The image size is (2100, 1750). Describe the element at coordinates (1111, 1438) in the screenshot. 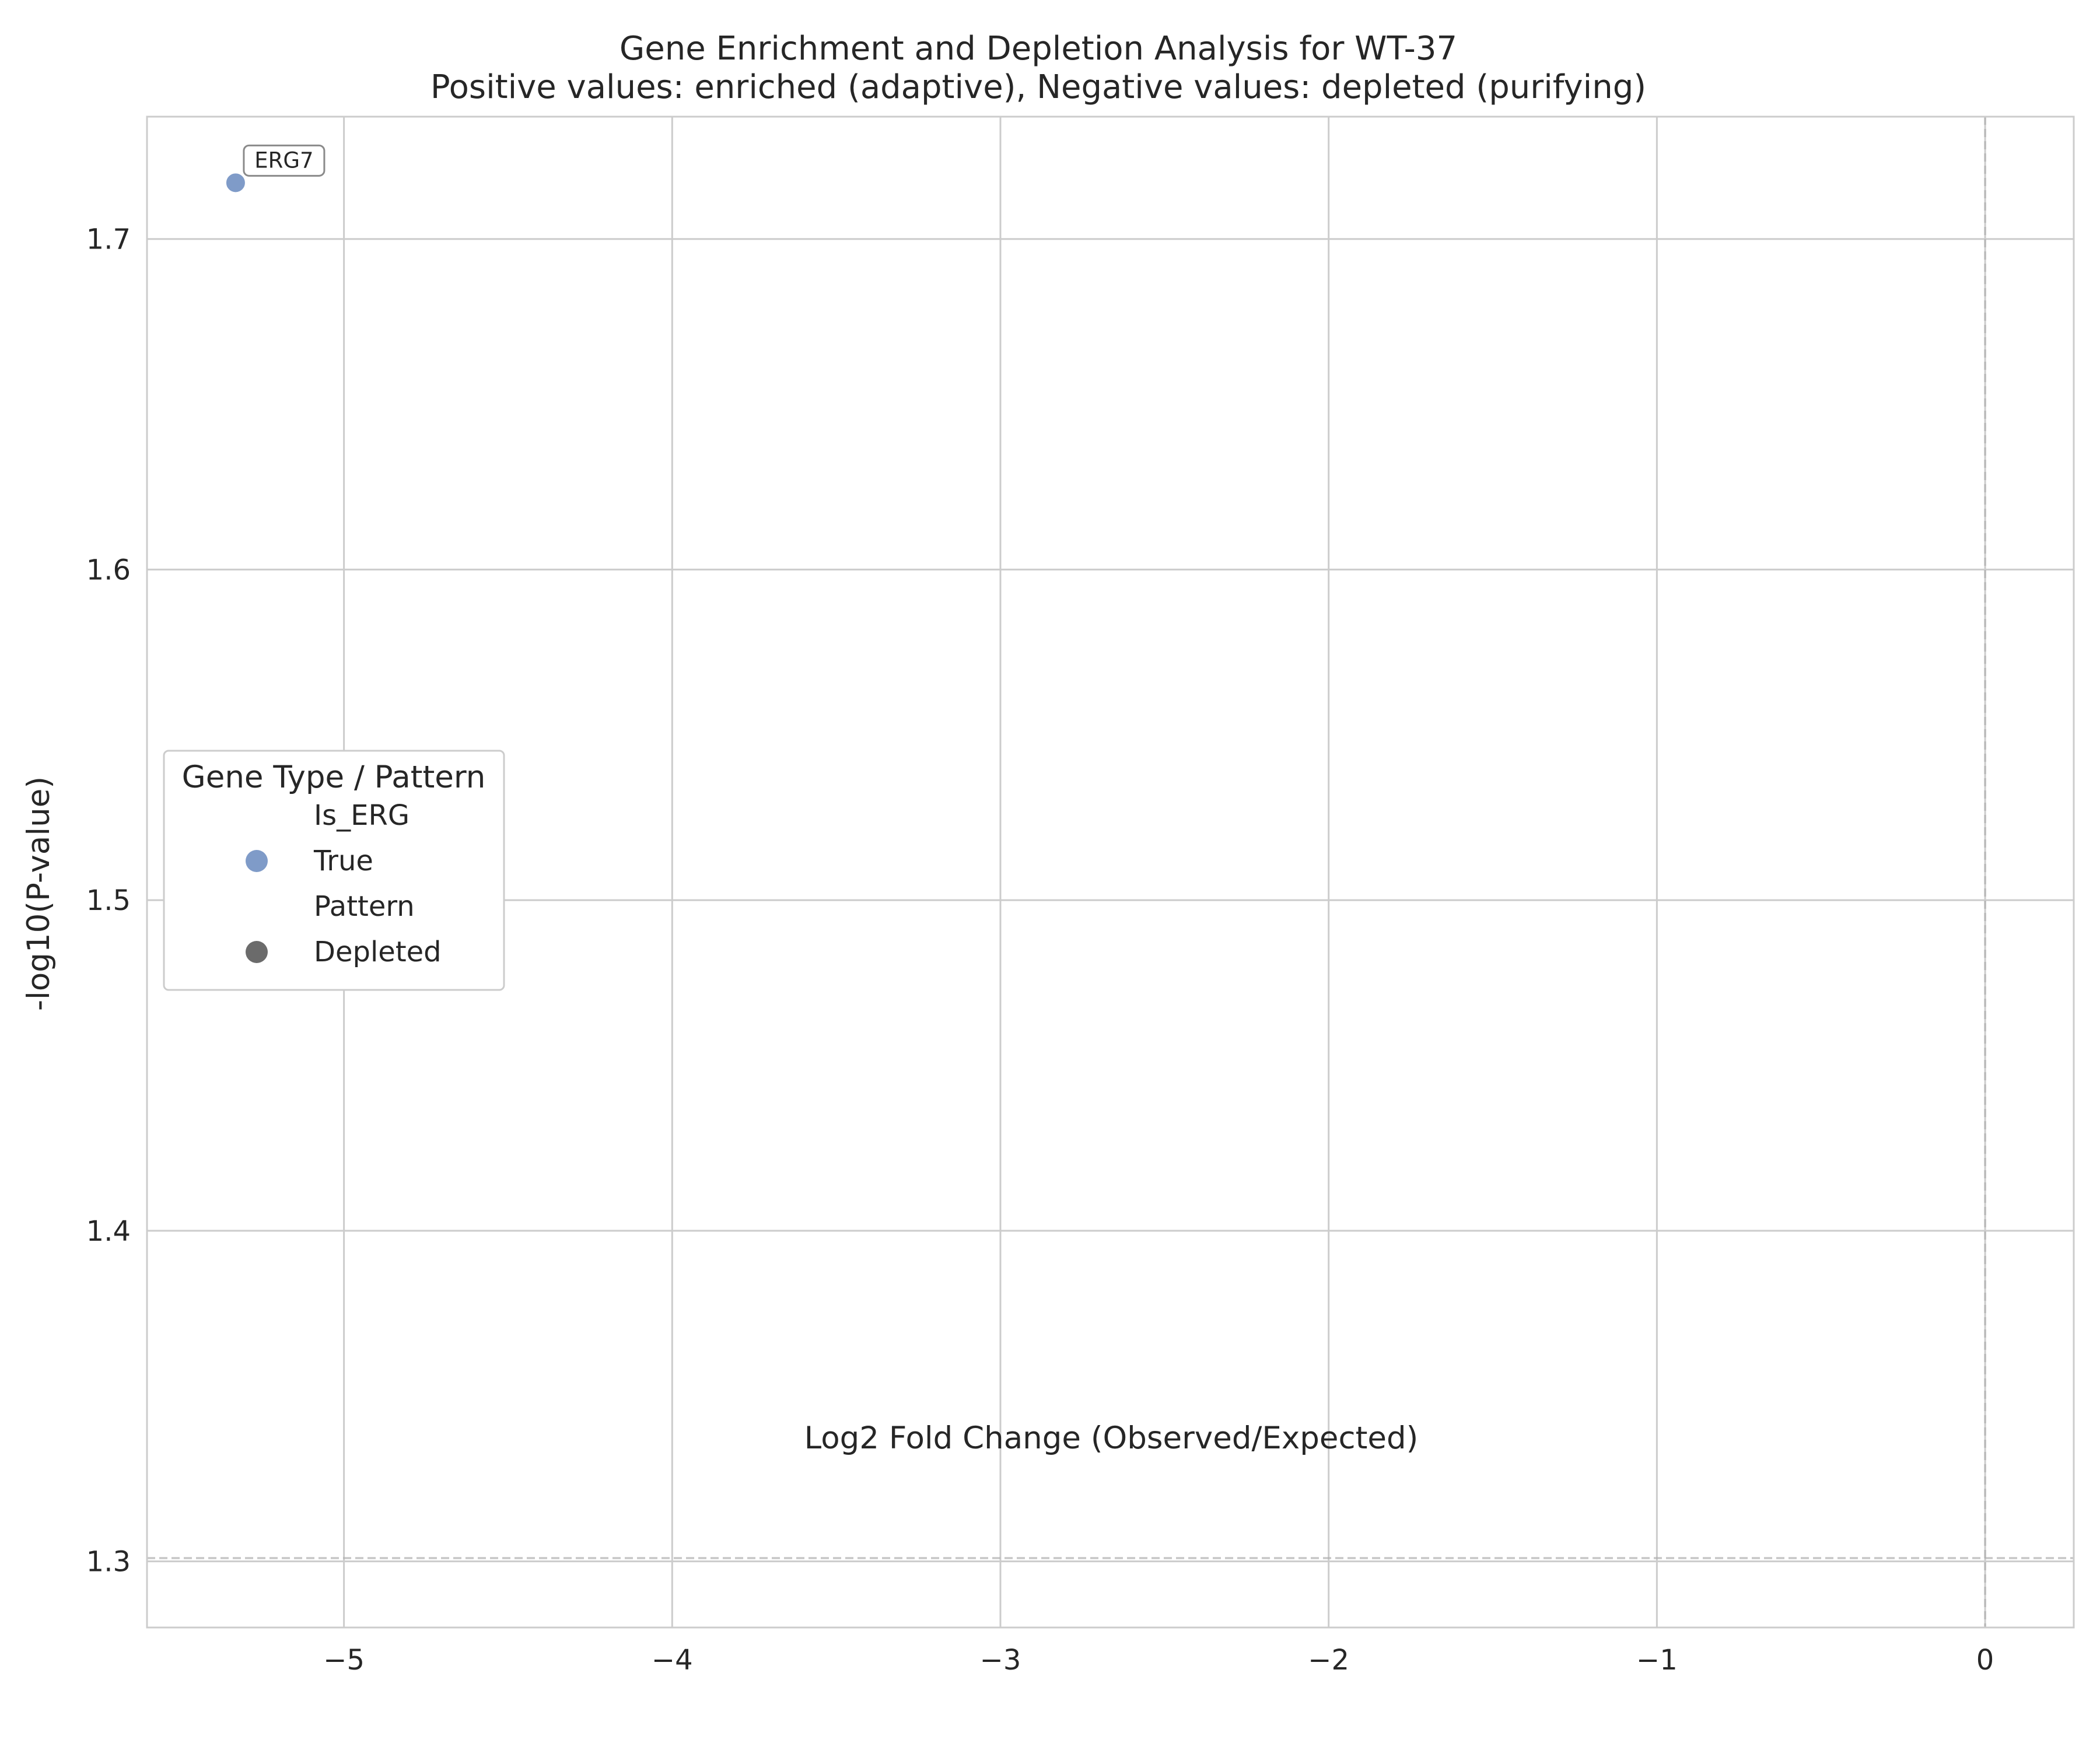

I see `x-axis-label: Log2 Fold Change (Observed/Expected)` at that location.